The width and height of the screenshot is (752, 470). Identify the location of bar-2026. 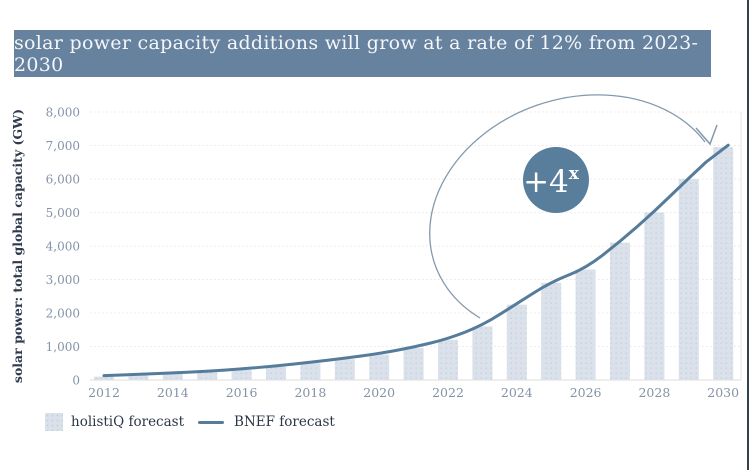
(585, 324).